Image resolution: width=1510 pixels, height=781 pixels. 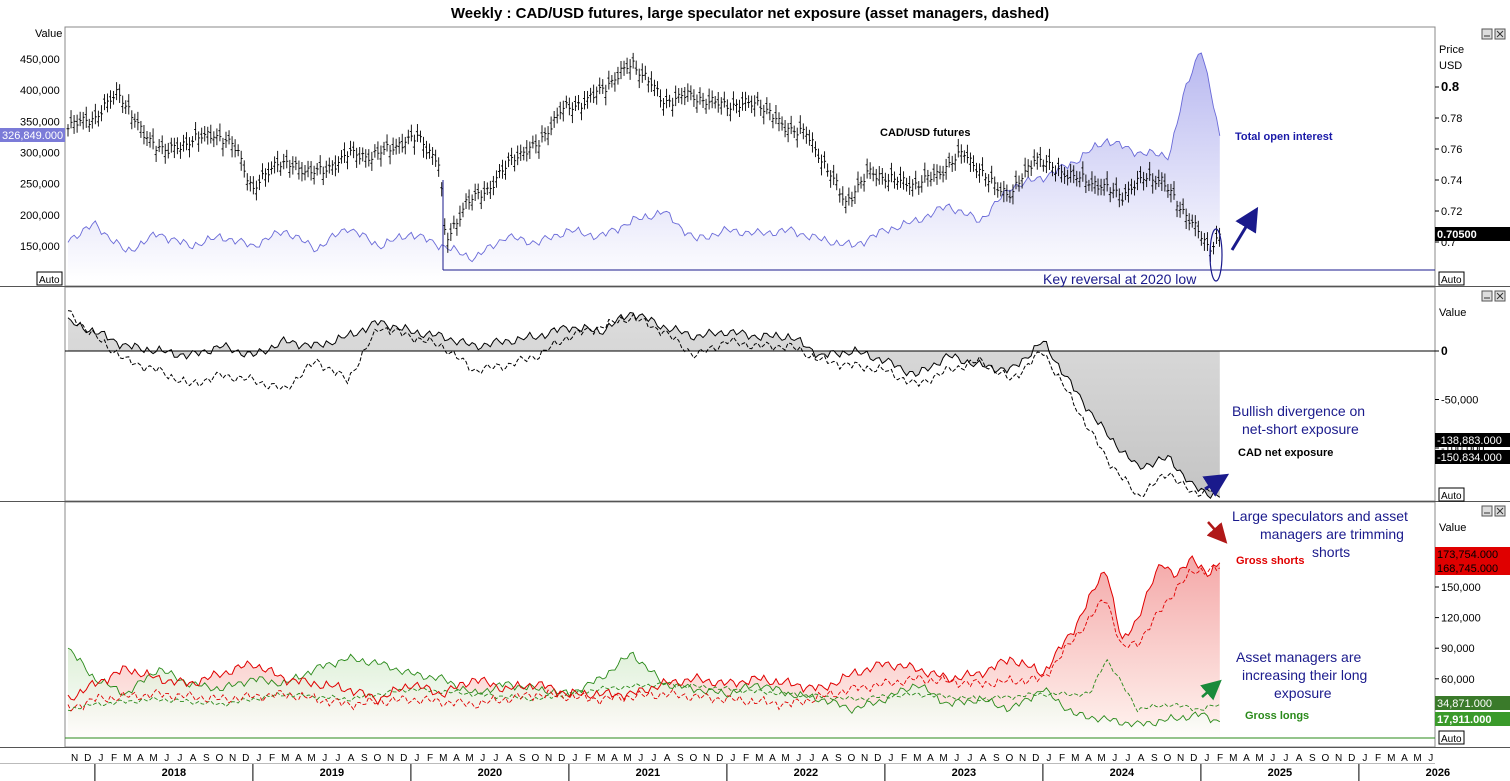 I want to click on p1-left-marker-bg, so click(x=32, y=135).